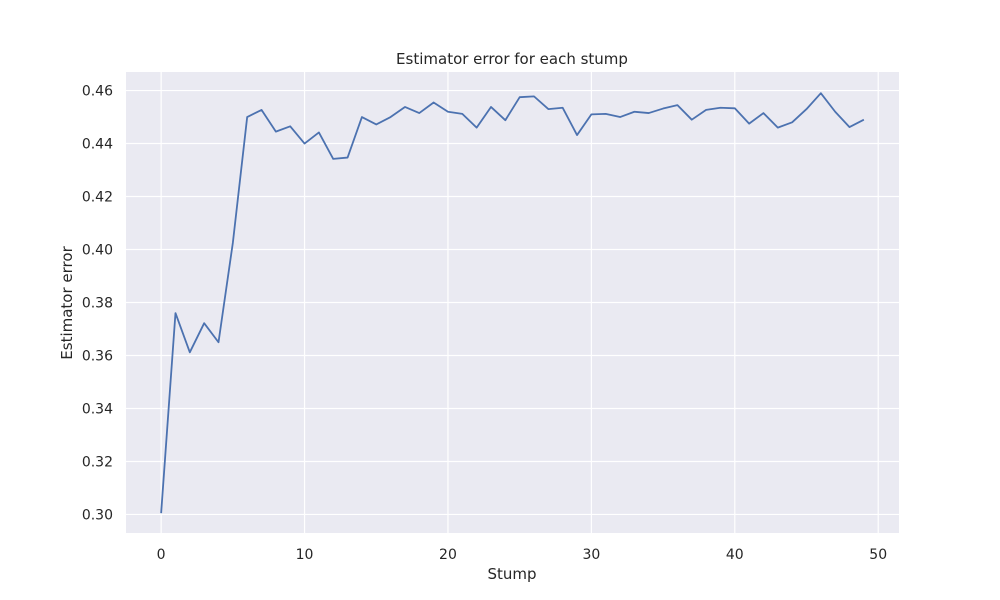 This screenshot has height=600, width=1000. What do you see at coordinates (97, 462) in the screenshot?
I see `y-tick-label: 0.32` at bounding box center [97, 462].